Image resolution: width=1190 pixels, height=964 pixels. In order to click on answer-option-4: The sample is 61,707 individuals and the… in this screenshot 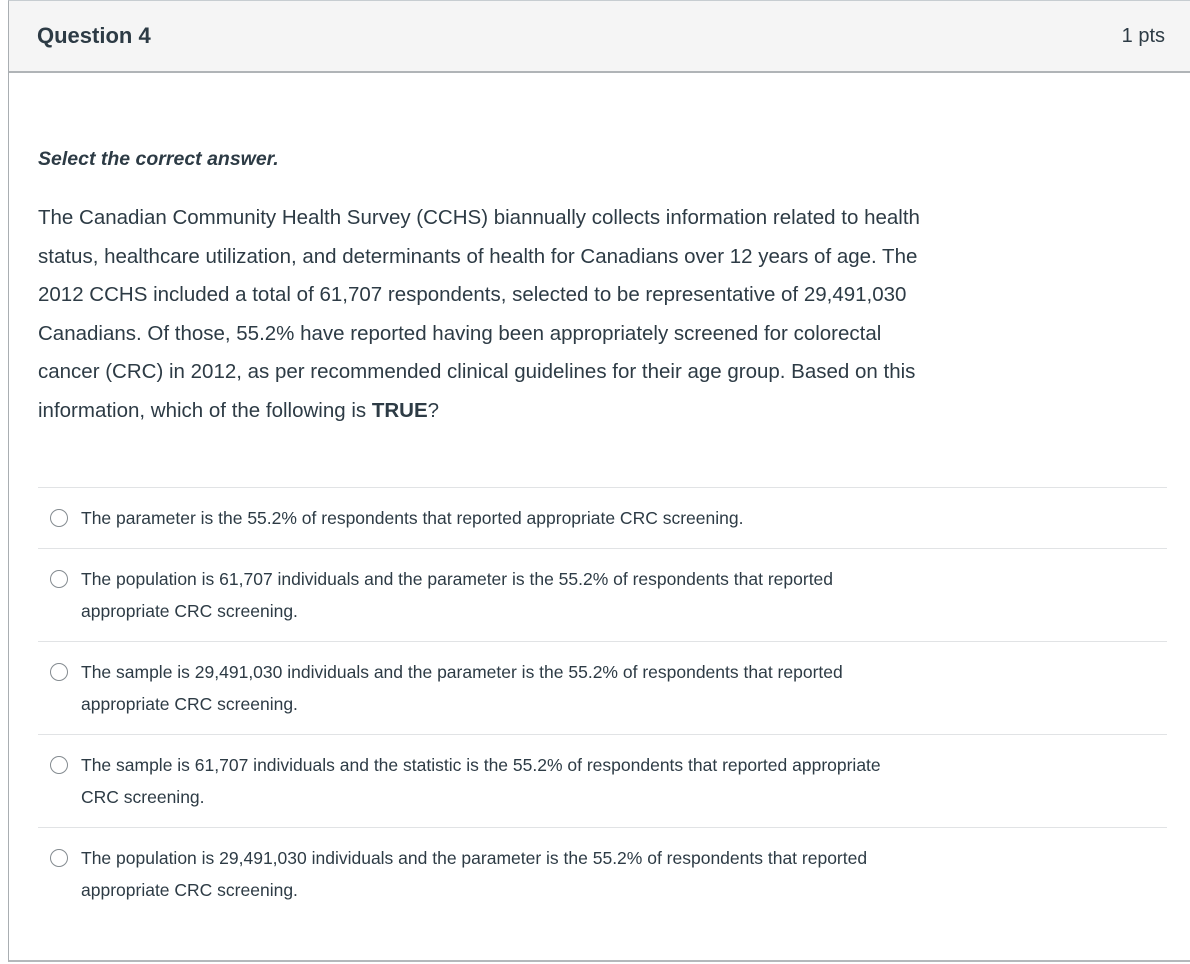, I will do `click(602, 780)`.